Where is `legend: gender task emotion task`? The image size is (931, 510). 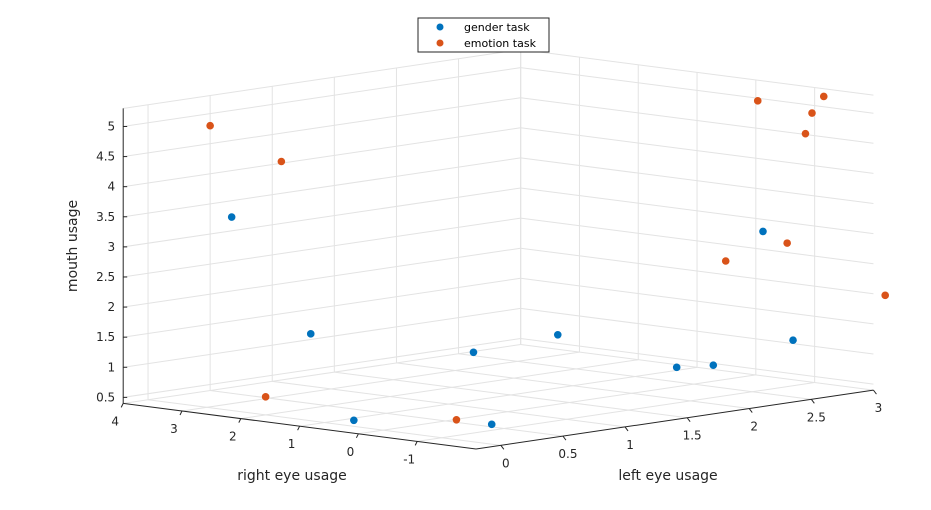 legend: gender task emotion task is located at coordinates (483, 35).